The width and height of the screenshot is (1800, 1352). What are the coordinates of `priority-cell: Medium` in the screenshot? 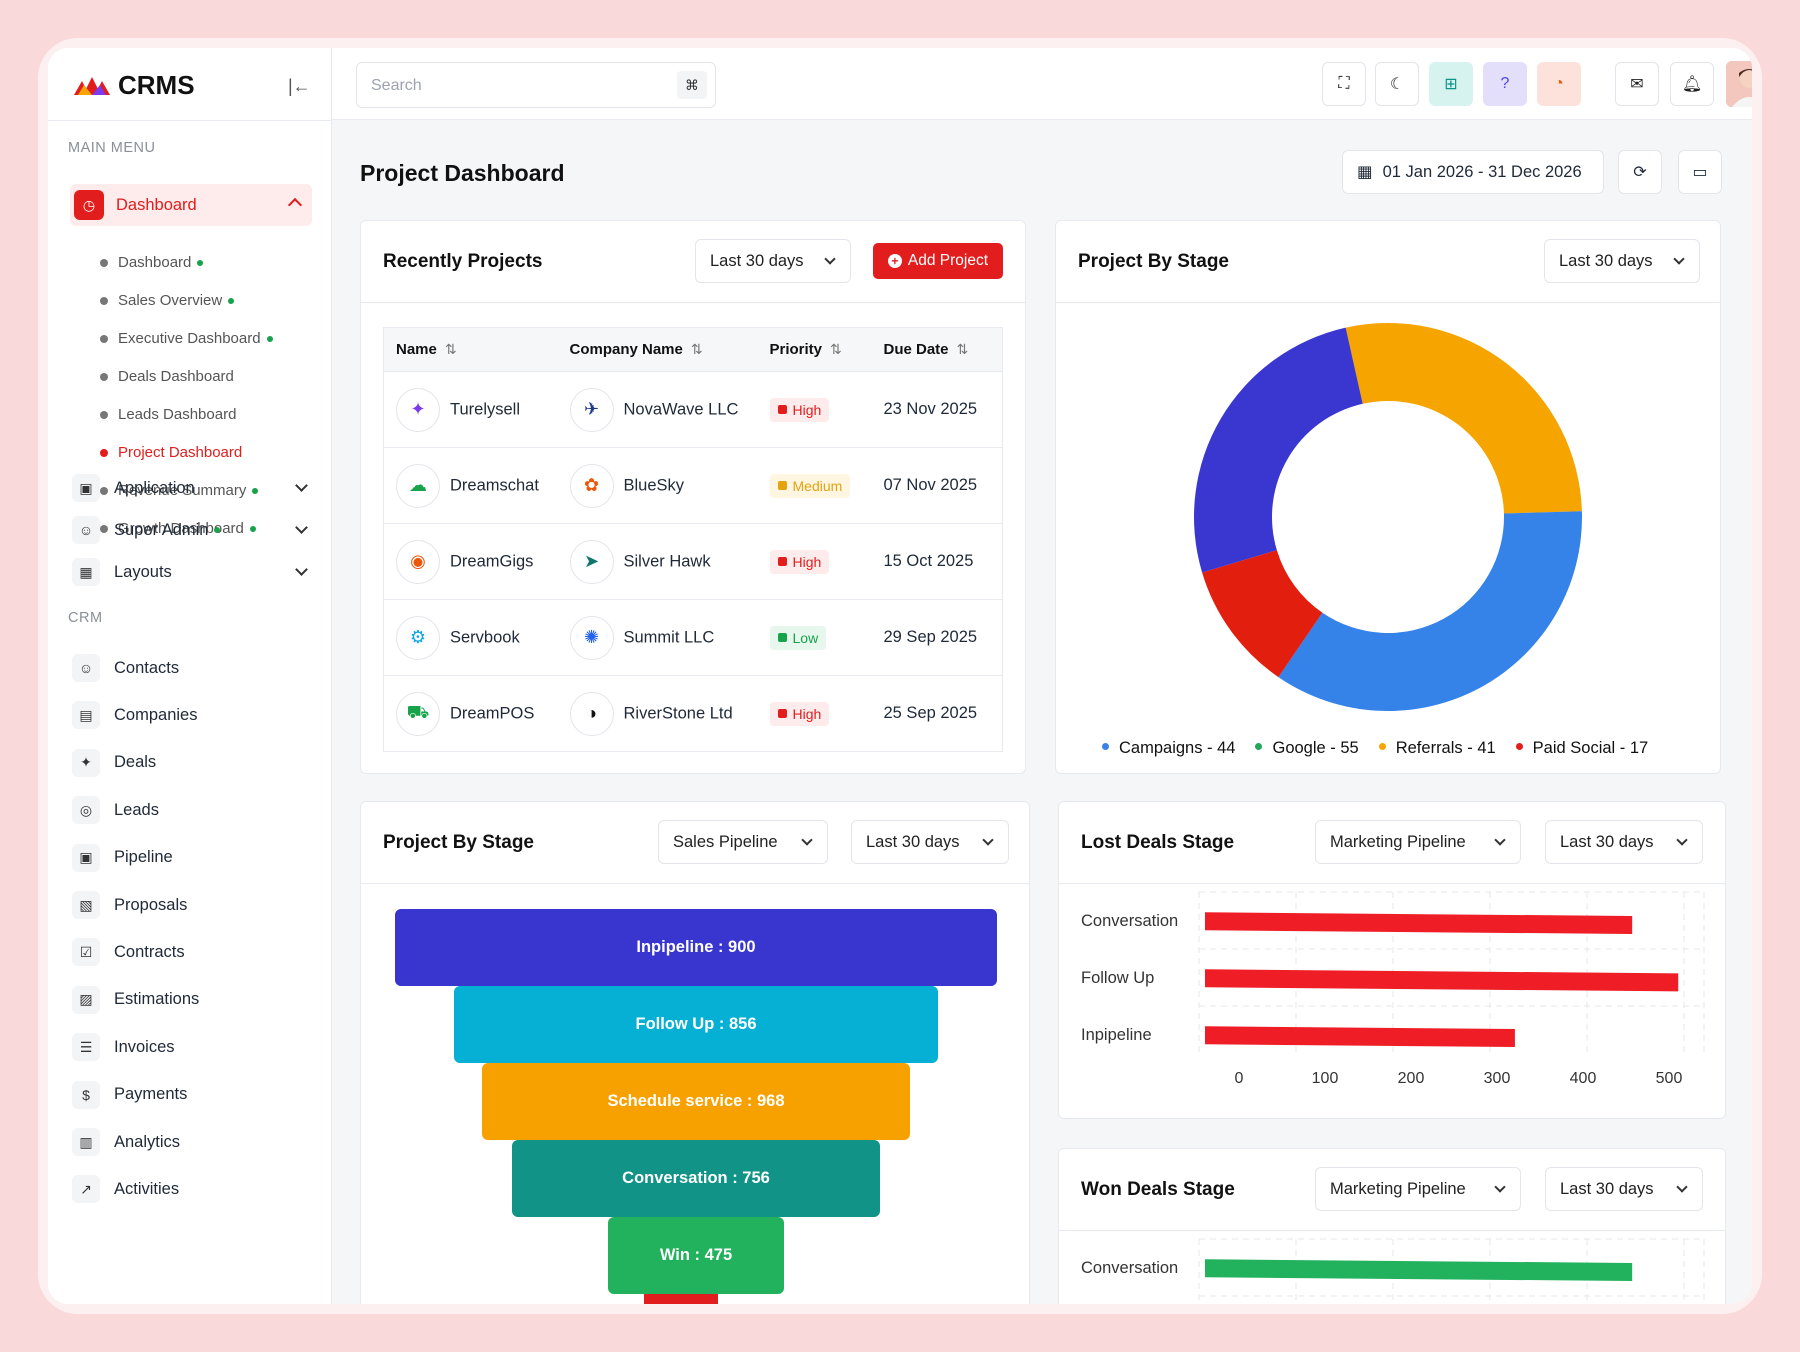 It's located at (814, 485).